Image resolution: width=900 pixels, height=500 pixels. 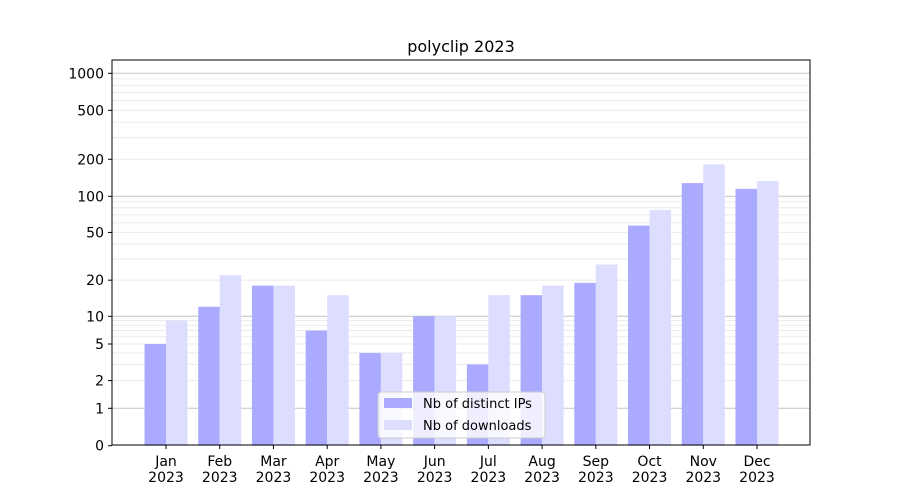 What do you see at coordinates (703, 470) in the screenshot?
I see `x-tick-label: Nov 2023` at bounding box center [703, 470].